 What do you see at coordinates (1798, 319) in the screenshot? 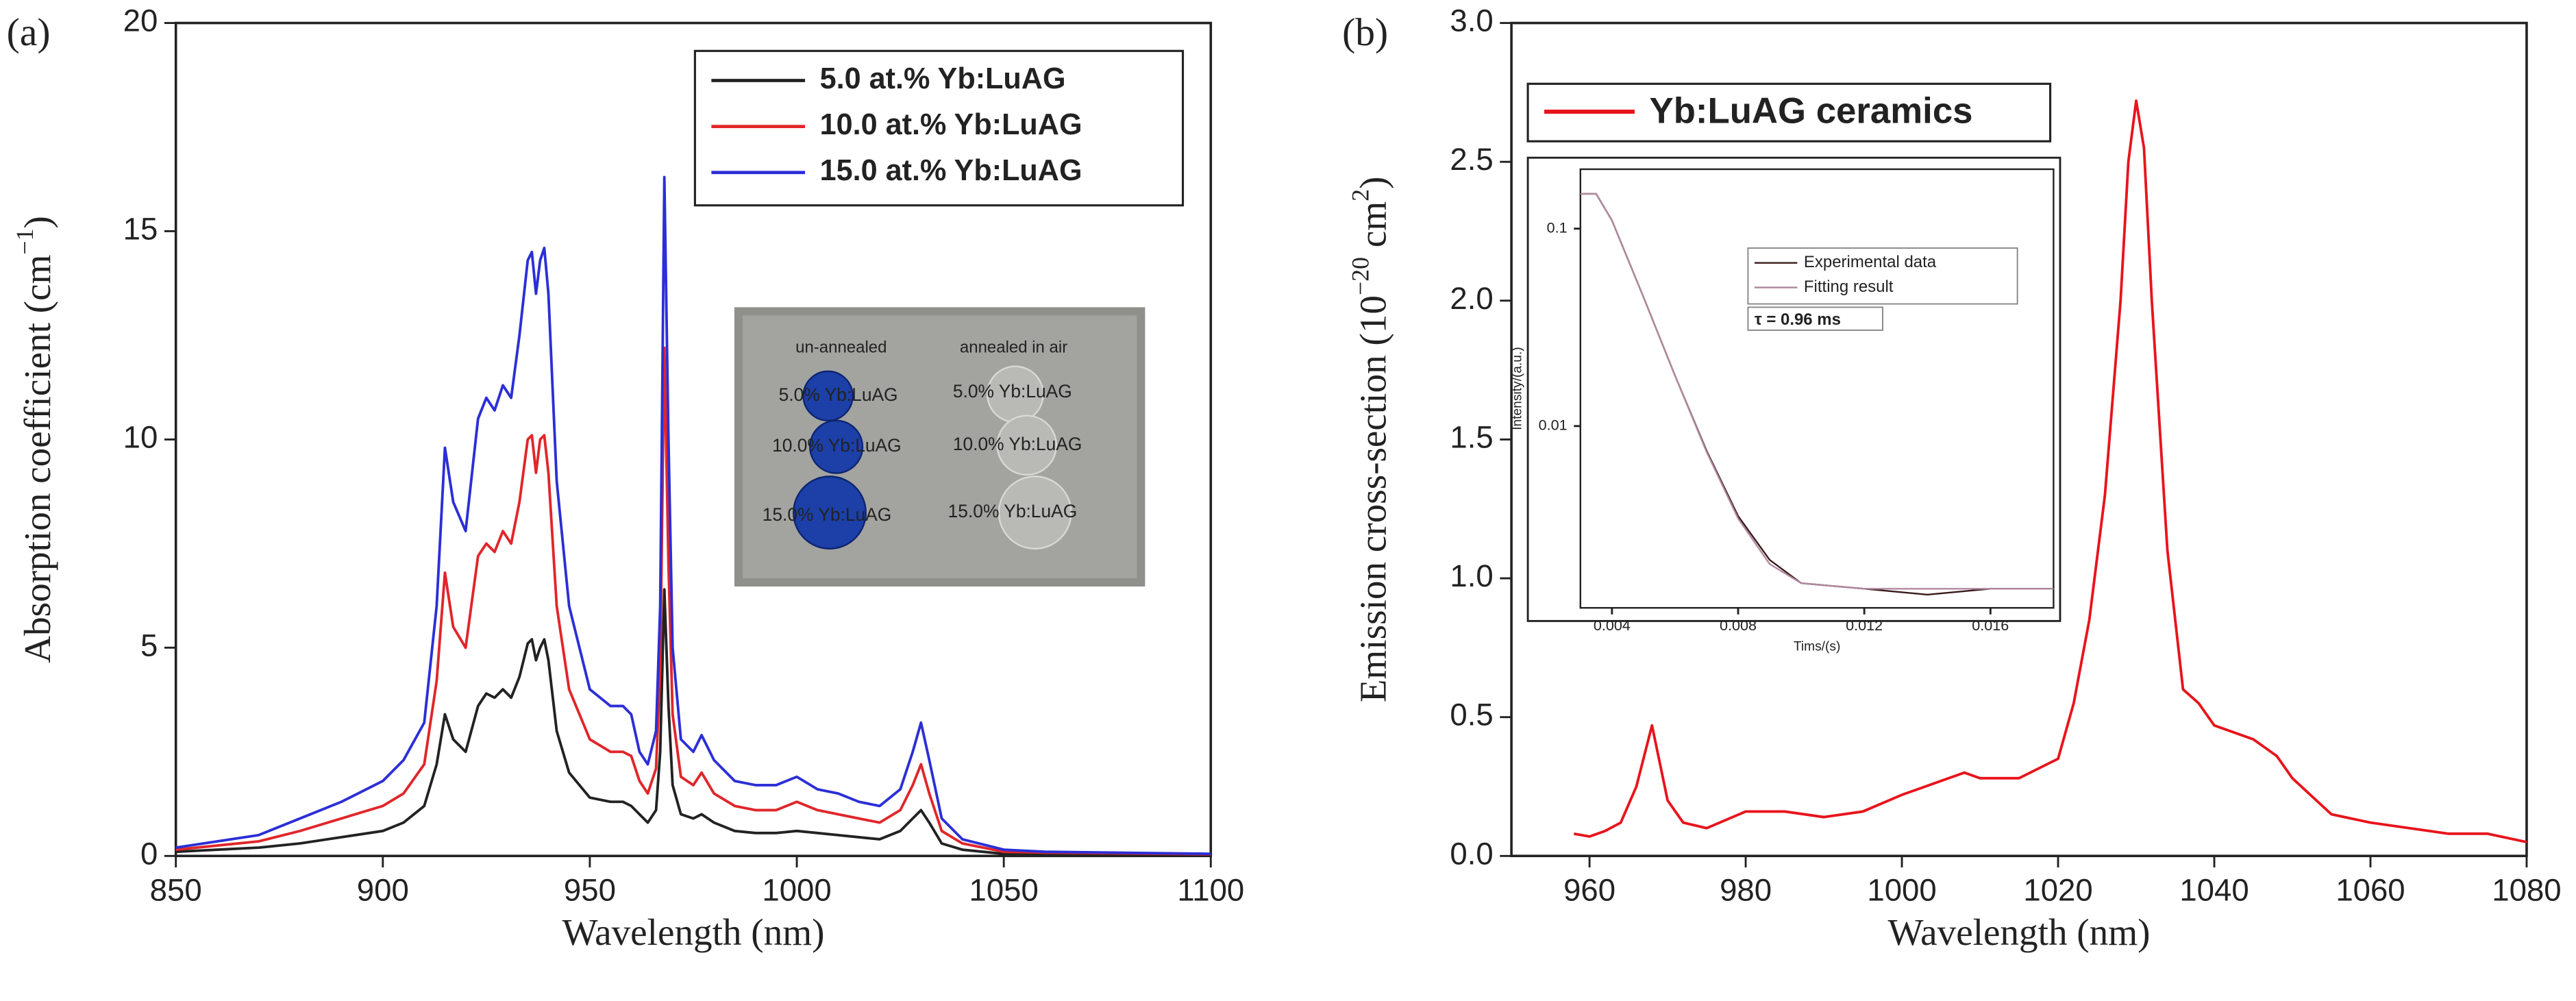
I see `annotation: τ = 0.96 ms` at bounding box center [1798, 319].